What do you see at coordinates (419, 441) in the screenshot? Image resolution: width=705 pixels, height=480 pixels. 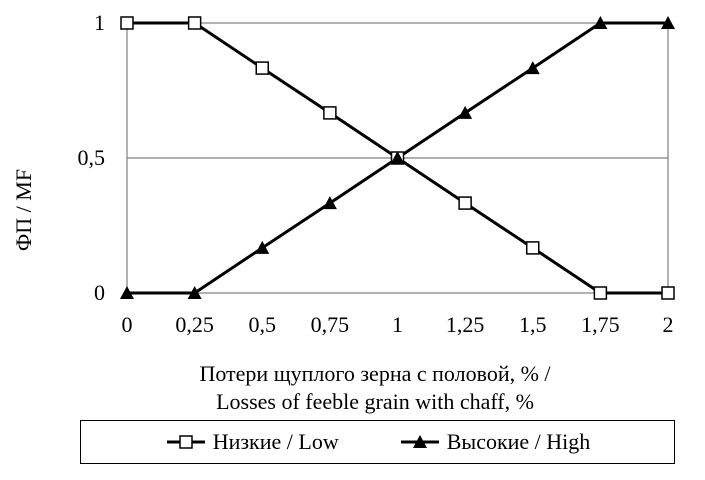 I see `filled-triangle-marker-icon` at bounding box center [419, 441].